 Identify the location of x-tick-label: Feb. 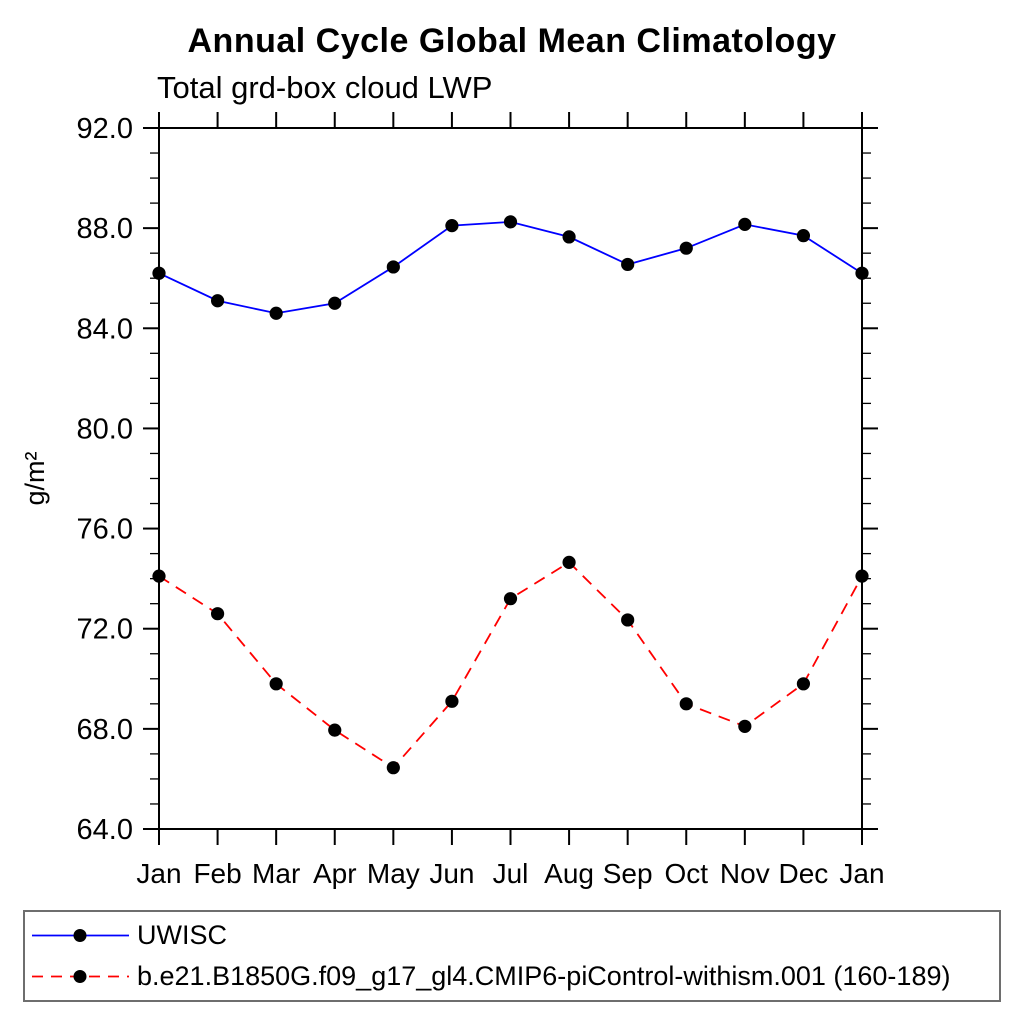
(217, 873).